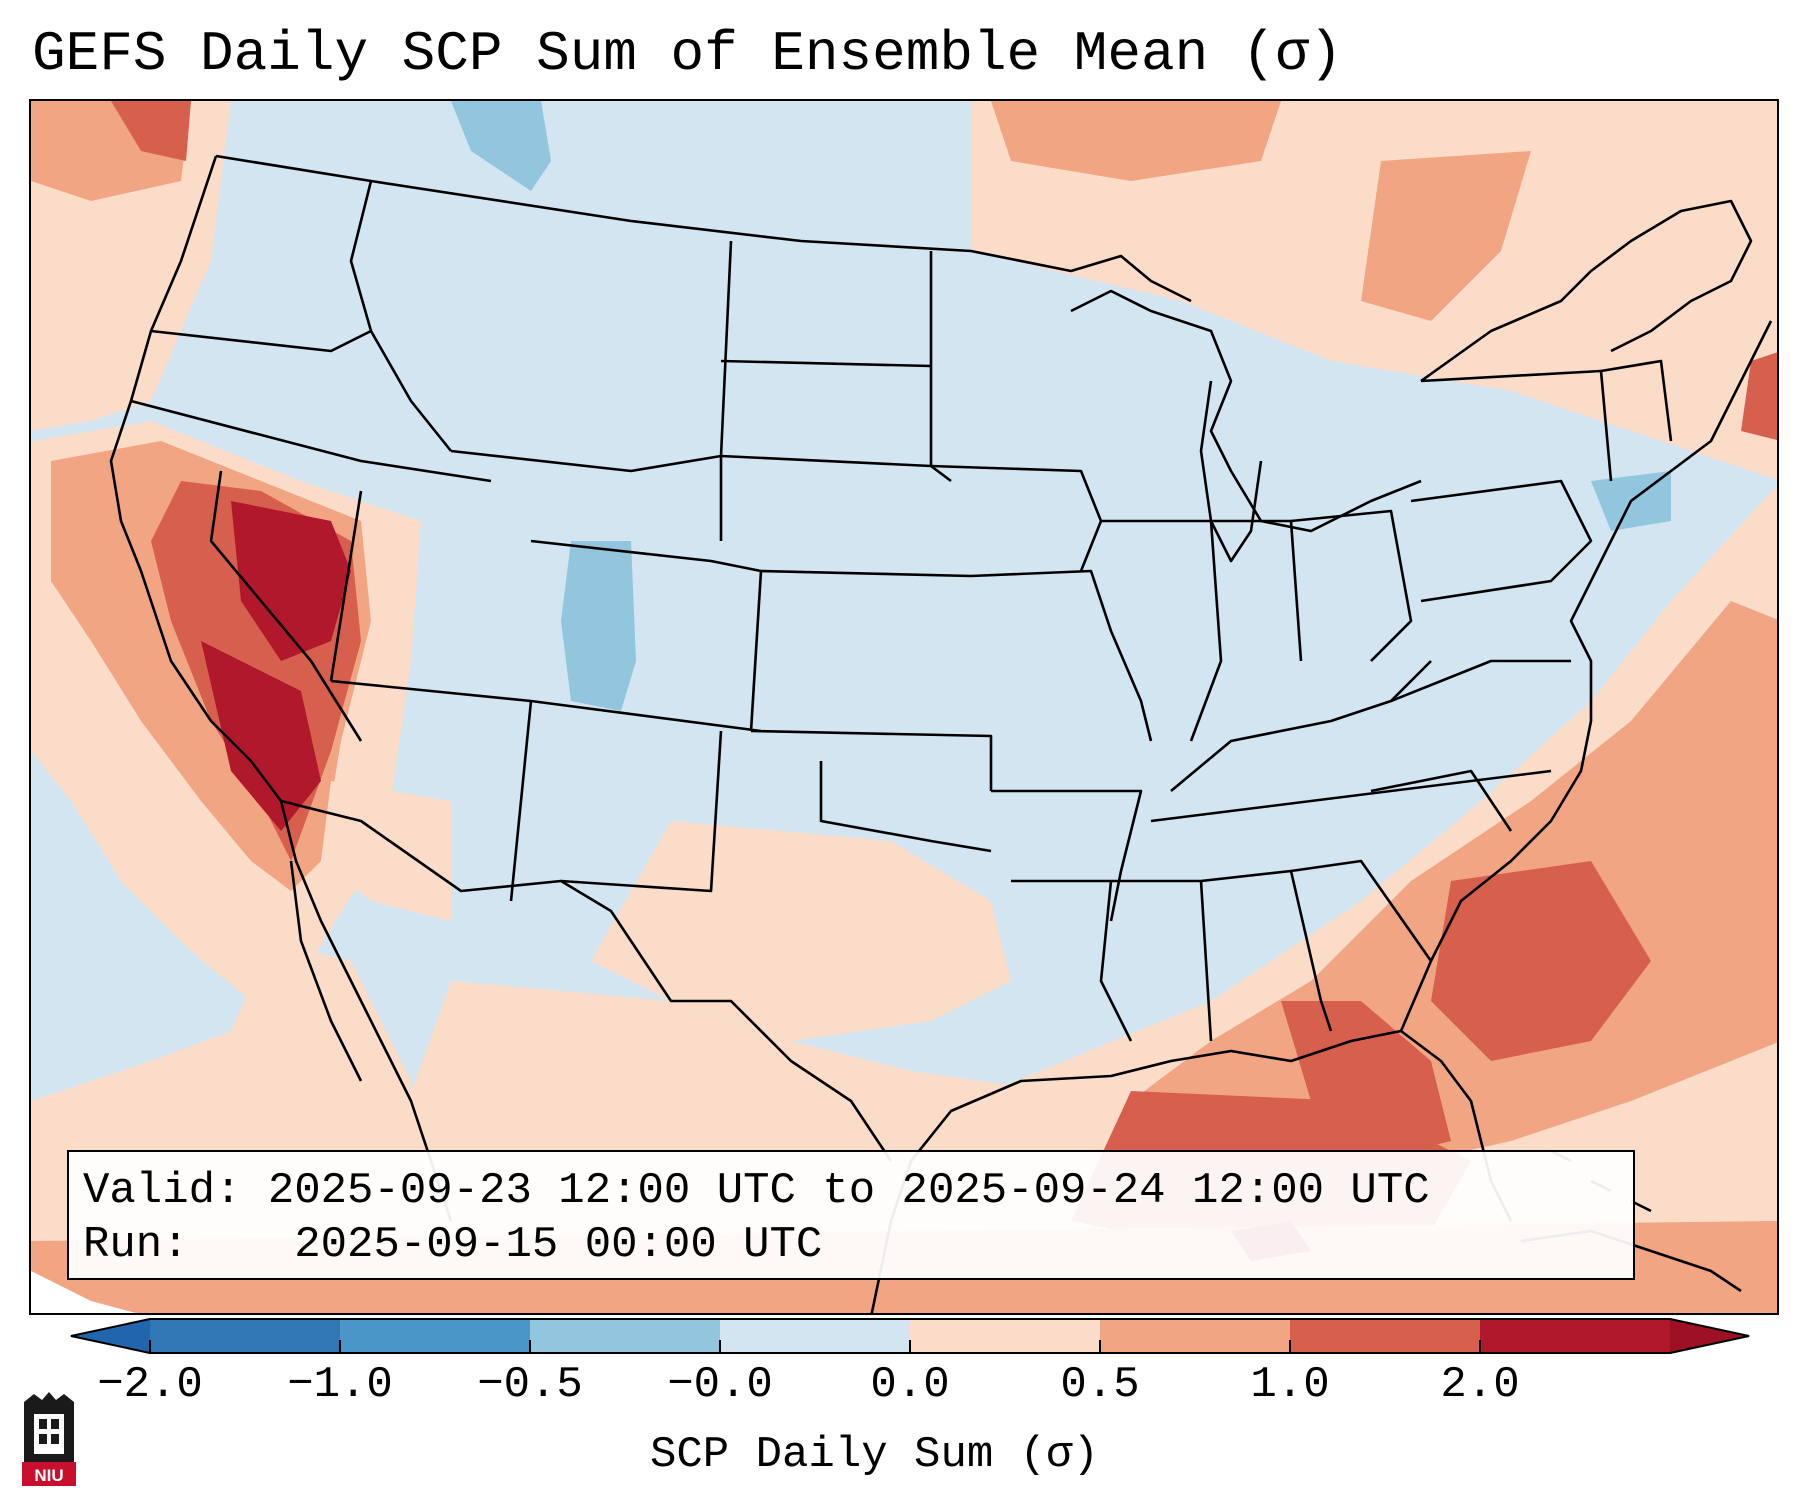 Image resolution: width=1803 pixels, height=1506 pixels. Describe the element at coordinates (1366, 1081) in the screenshot. I see `anomaly-region-florida-core` at that location.